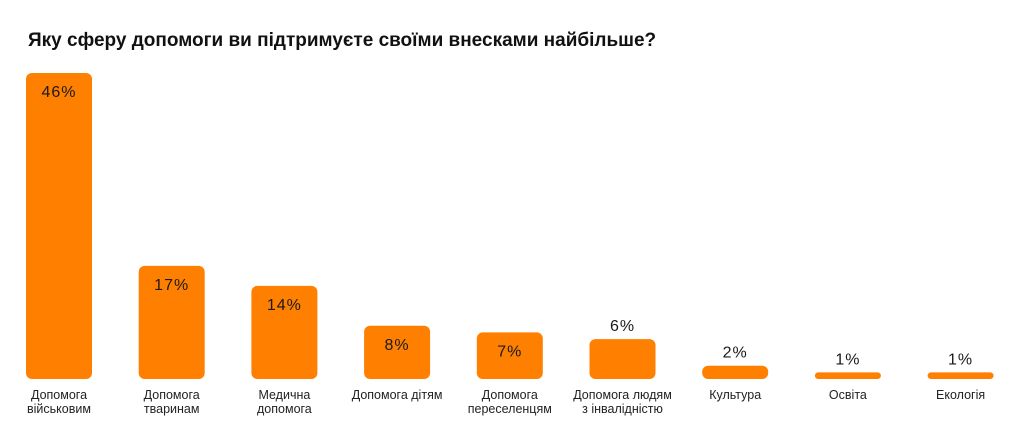 The image size is (1024, 446). I want to click on value-label: 14%, so click(284, 305).